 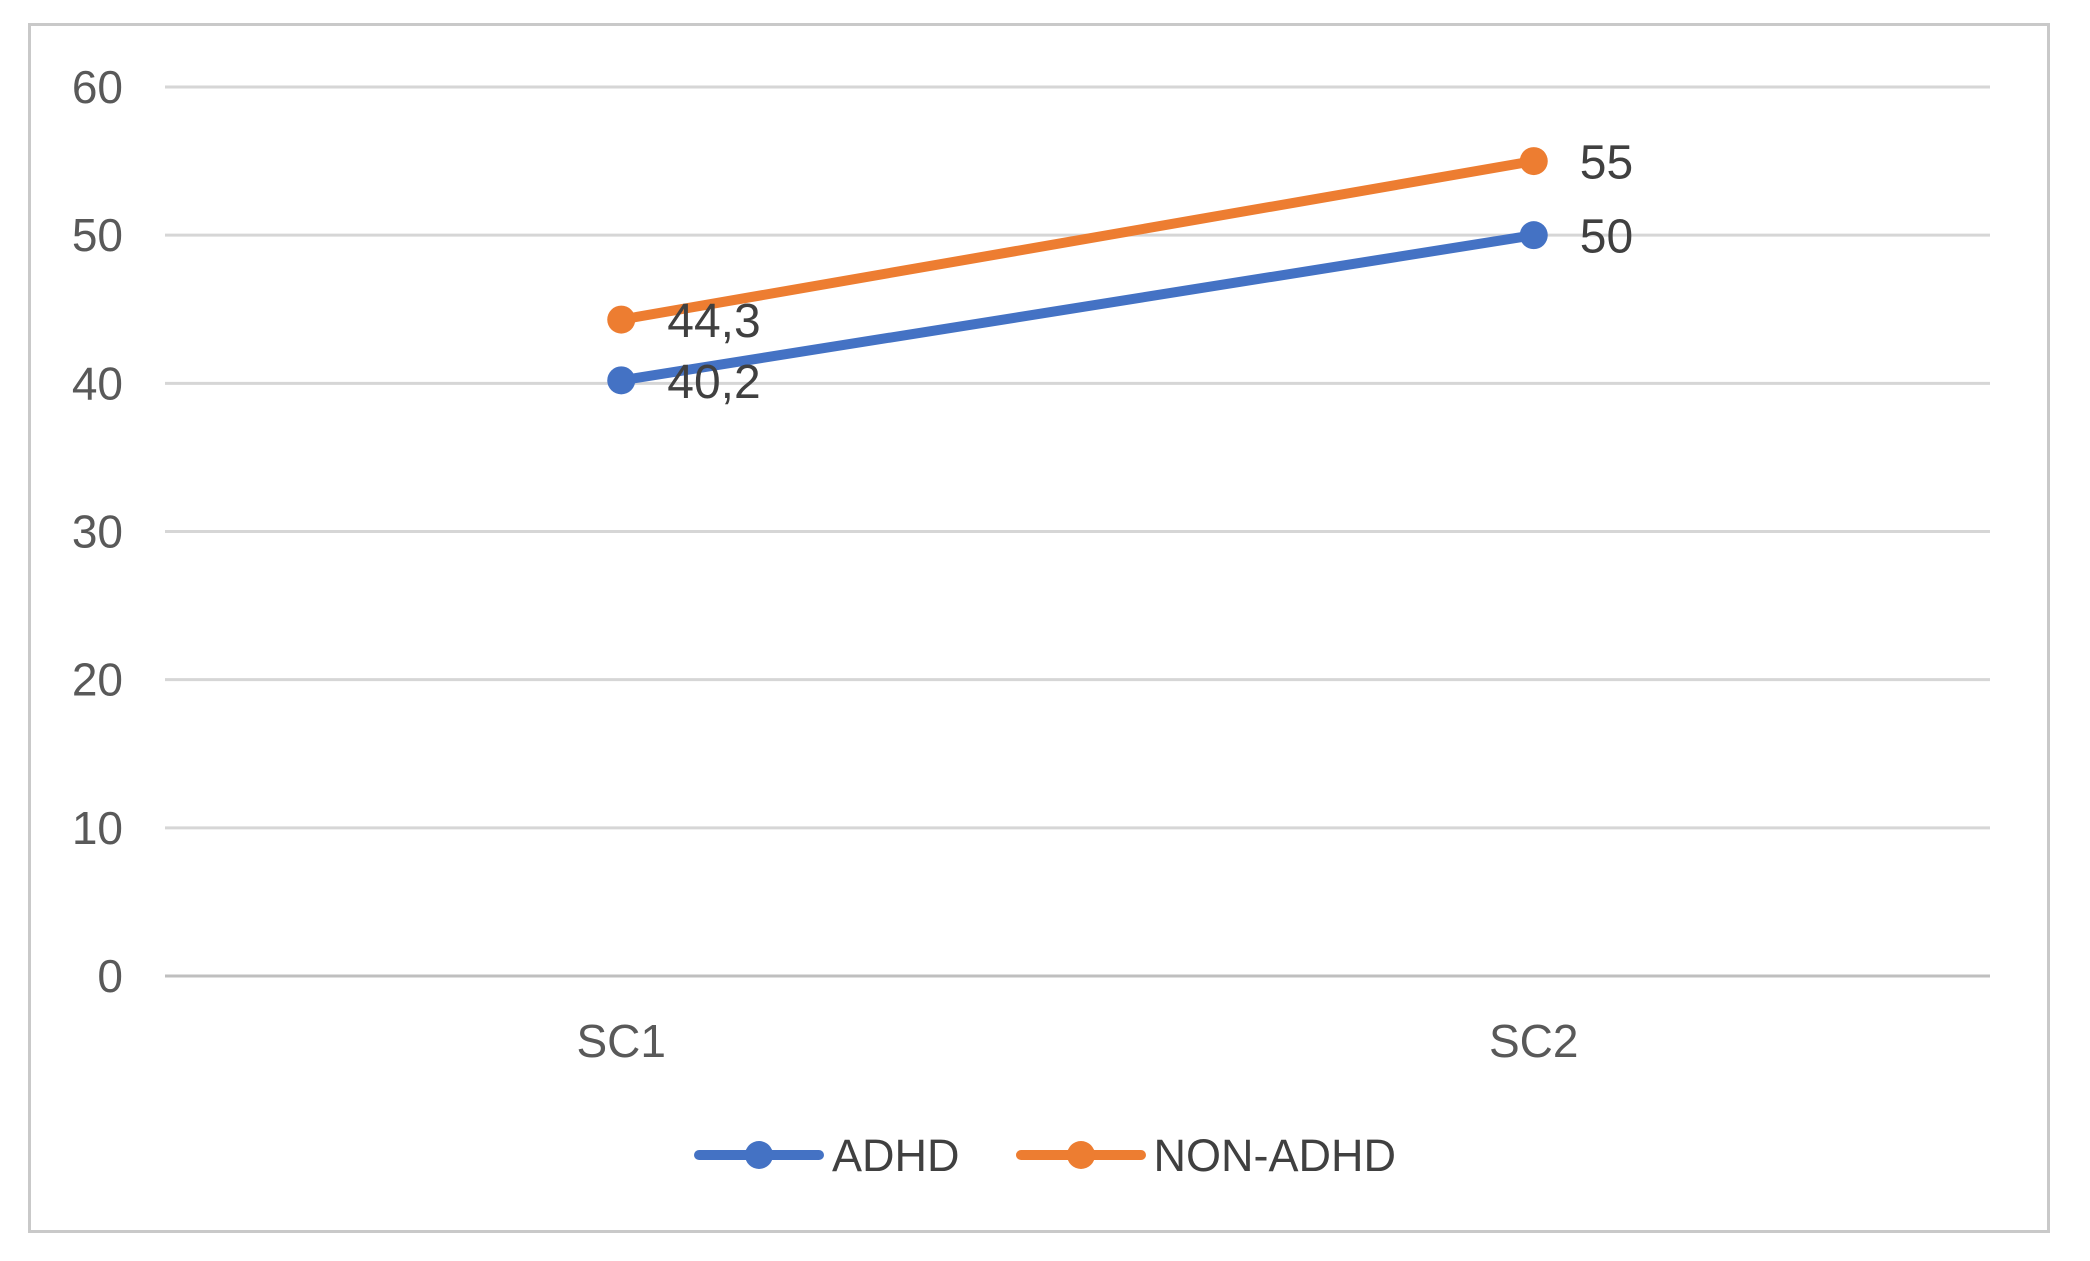 What do you see at coordinates (826, 1155) in the screenshot?
I see `legend-item-adhd: ADHD` at bounding box center [826, 1155].